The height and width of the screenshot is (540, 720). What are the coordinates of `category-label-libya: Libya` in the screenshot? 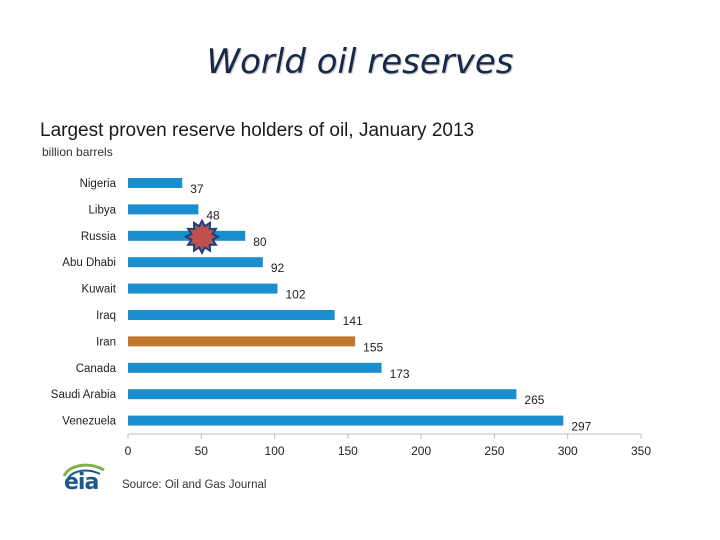 It's located at (103, 210).